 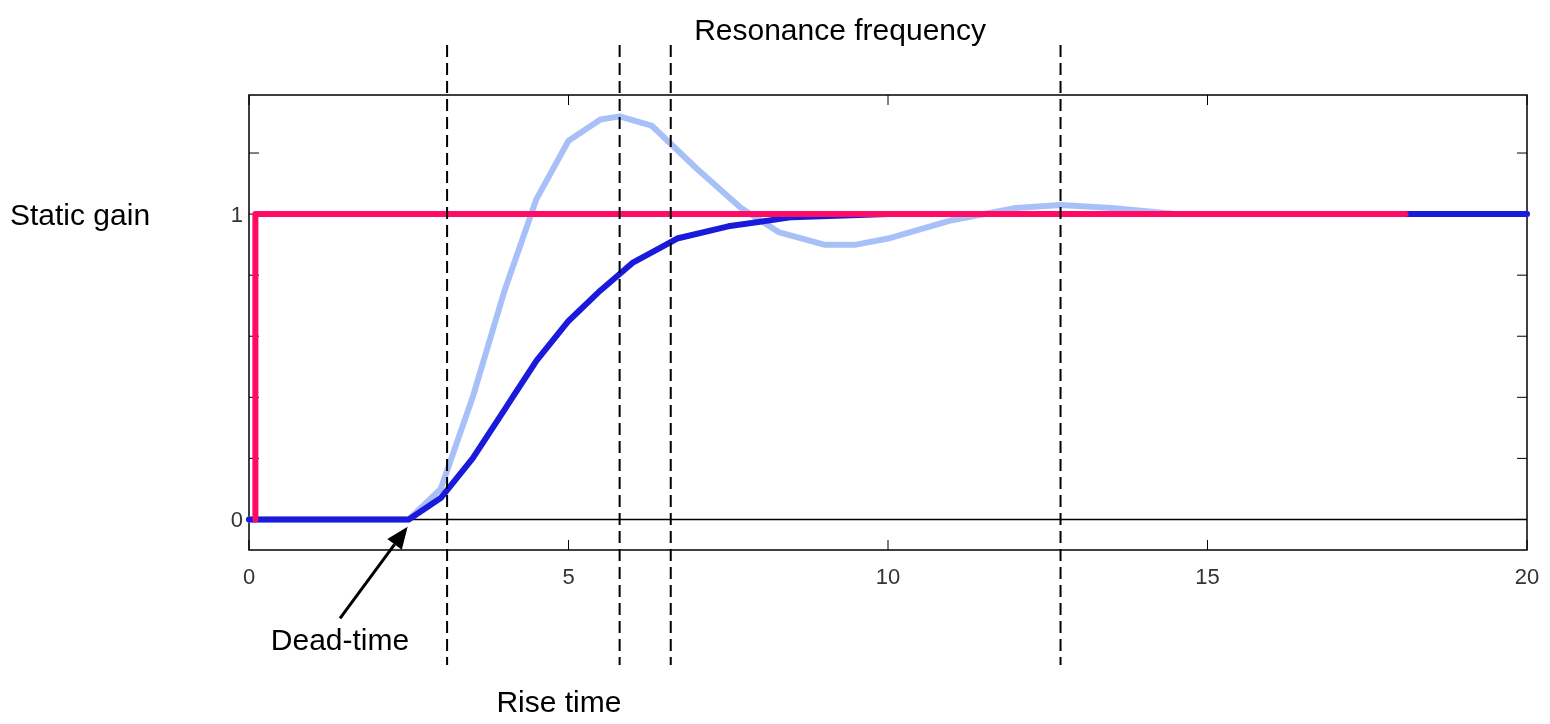 I want to click on ref-line-label: Resonance frequency, so click(x=840, y=29).